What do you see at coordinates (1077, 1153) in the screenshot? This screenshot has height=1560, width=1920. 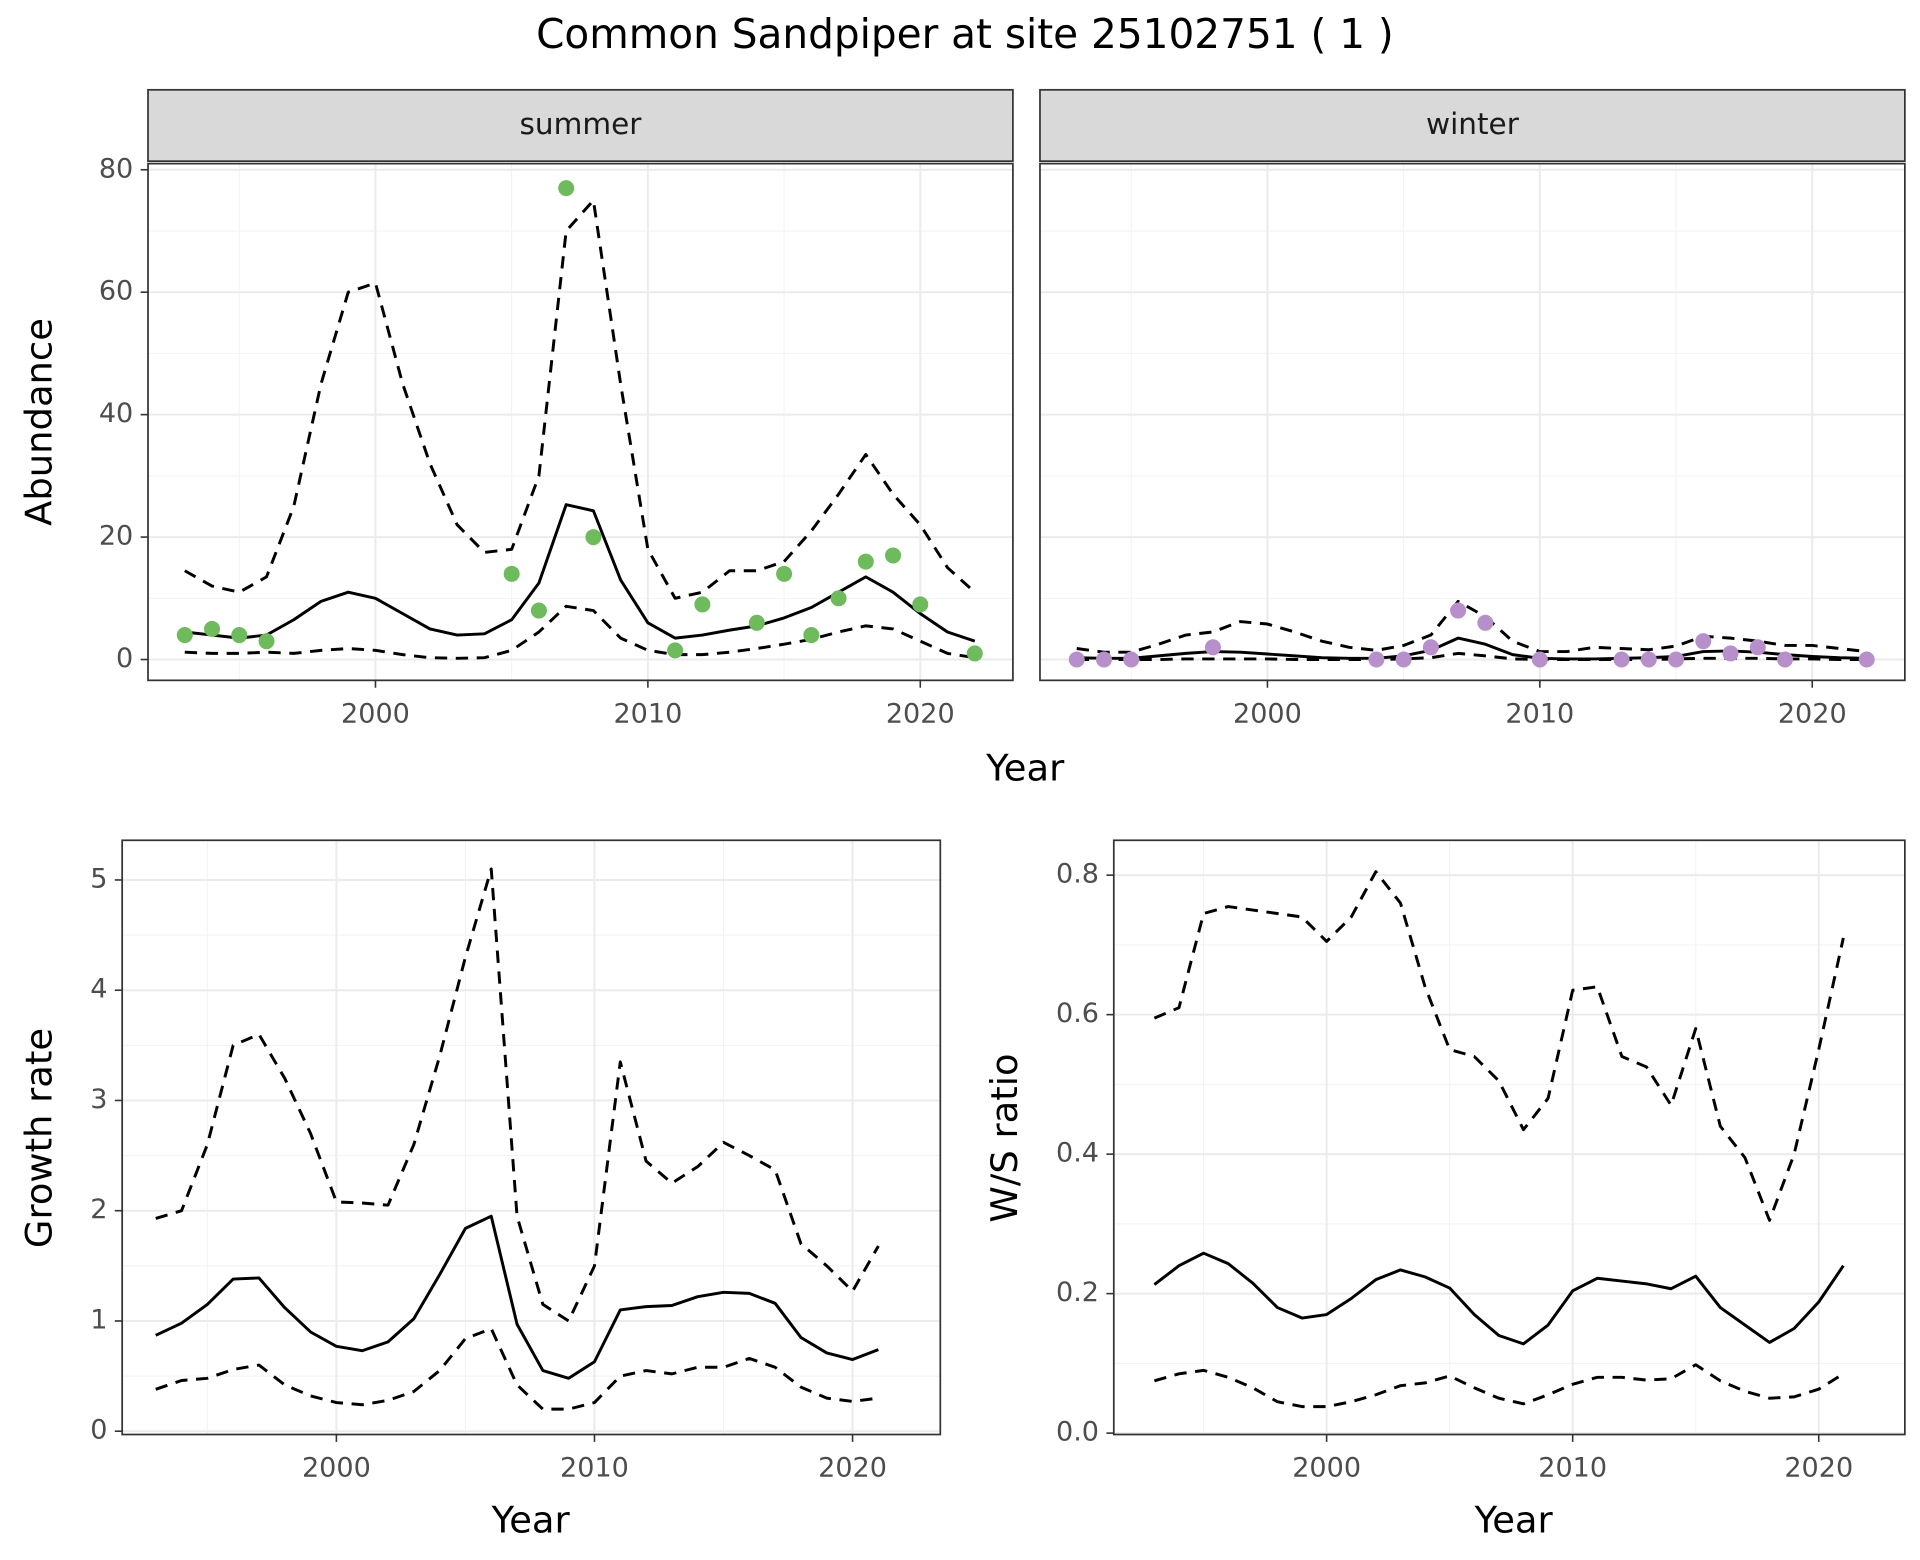 I see `y-tick-label: 0.4` at bounding box center [1077, 1153].